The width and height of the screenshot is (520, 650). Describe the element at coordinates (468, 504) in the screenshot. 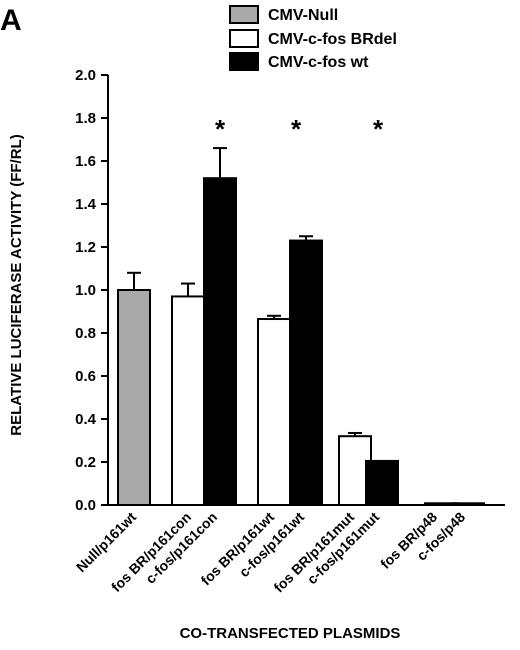

I see `bar-c-fos-p48` at that location.